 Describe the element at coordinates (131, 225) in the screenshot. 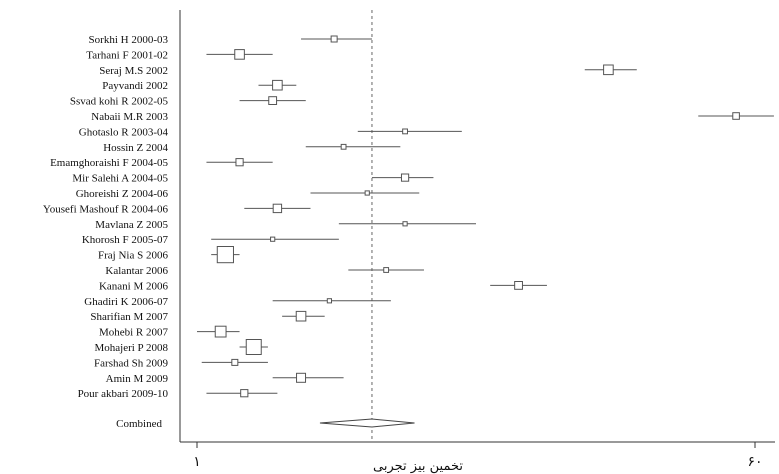

I see `study-label: Mavlana Z 2005` at that location.